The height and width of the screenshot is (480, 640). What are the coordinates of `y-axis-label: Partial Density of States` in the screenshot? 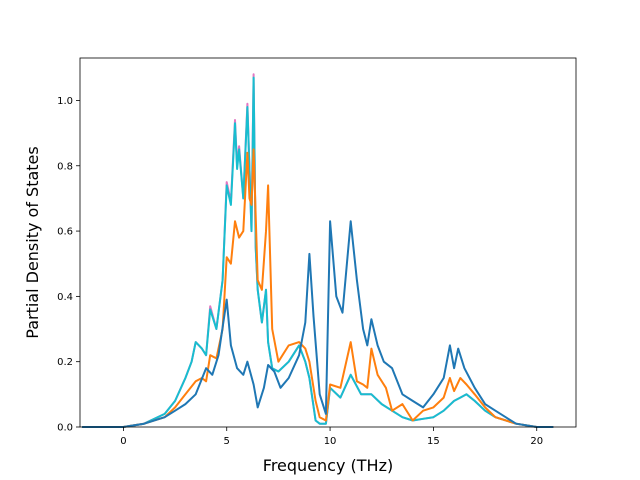 It's located at (32, 242).